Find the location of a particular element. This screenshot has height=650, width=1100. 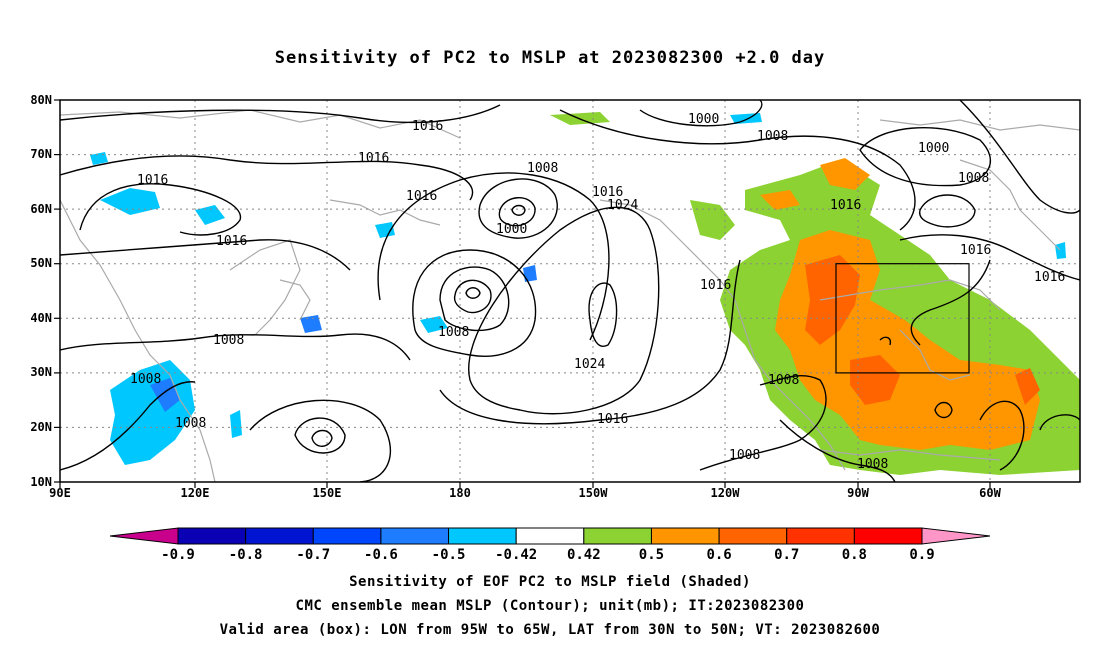

colorbar-tick-label: 0.8 is located at coordinates (854, 555).